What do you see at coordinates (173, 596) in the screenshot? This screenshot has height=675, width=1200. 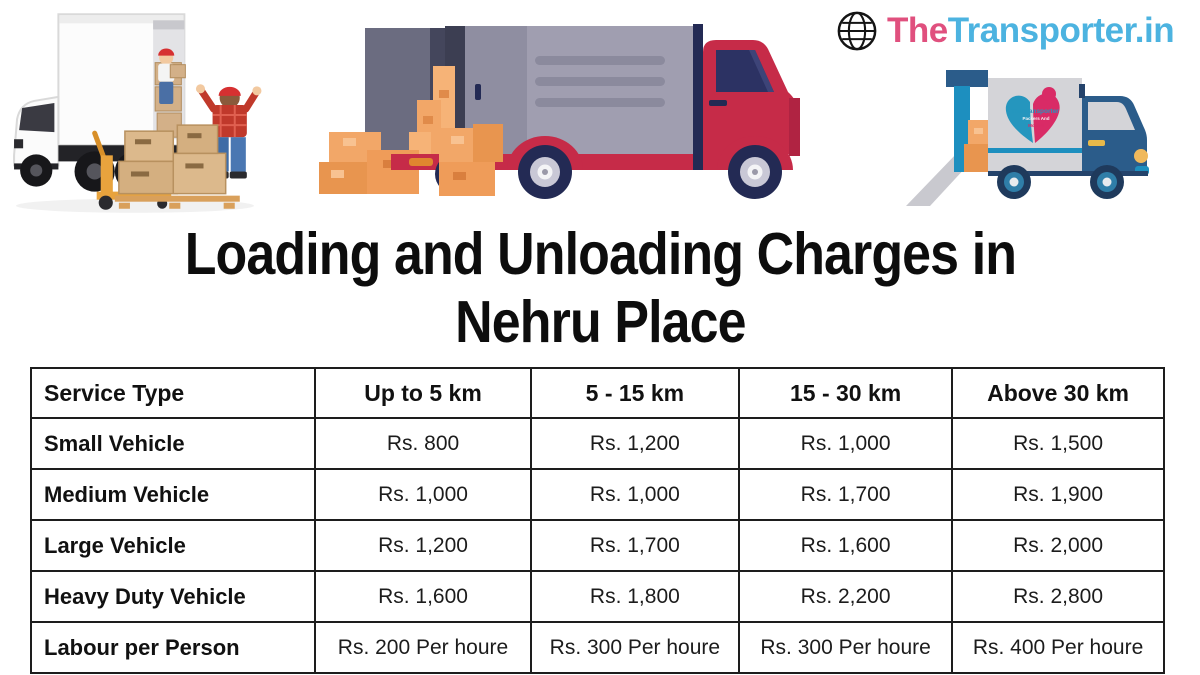 I see `service-type-cell: Heavy Duty Vehicle` at bounding box center [173, 596].